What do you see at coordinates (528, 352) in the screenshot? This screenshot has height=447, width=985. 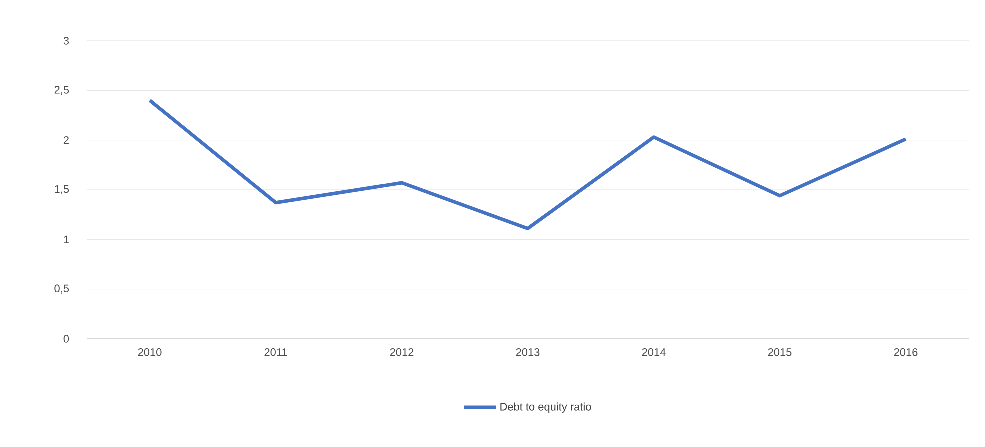 I see `x-tick-label: 2013` at bounding box center [528, 352].